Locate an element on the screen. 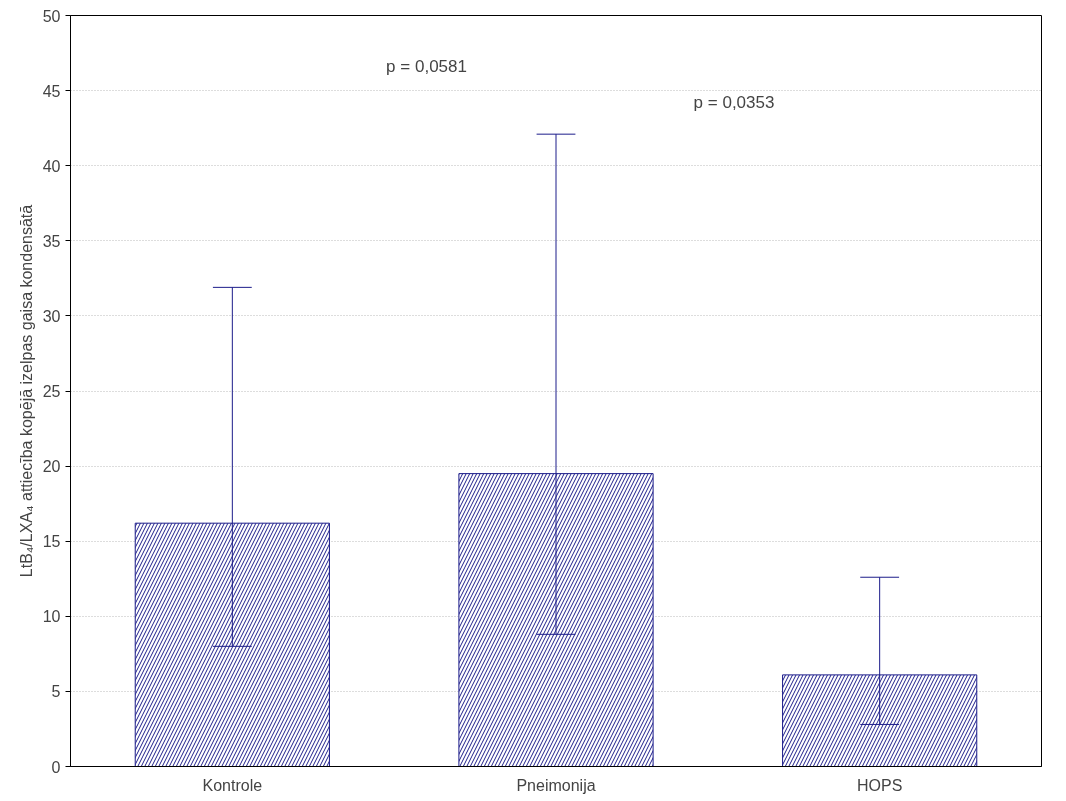 This screenshot has width=1066, height=801. y-tick-label: 0 is located at coordinates (56, 767).